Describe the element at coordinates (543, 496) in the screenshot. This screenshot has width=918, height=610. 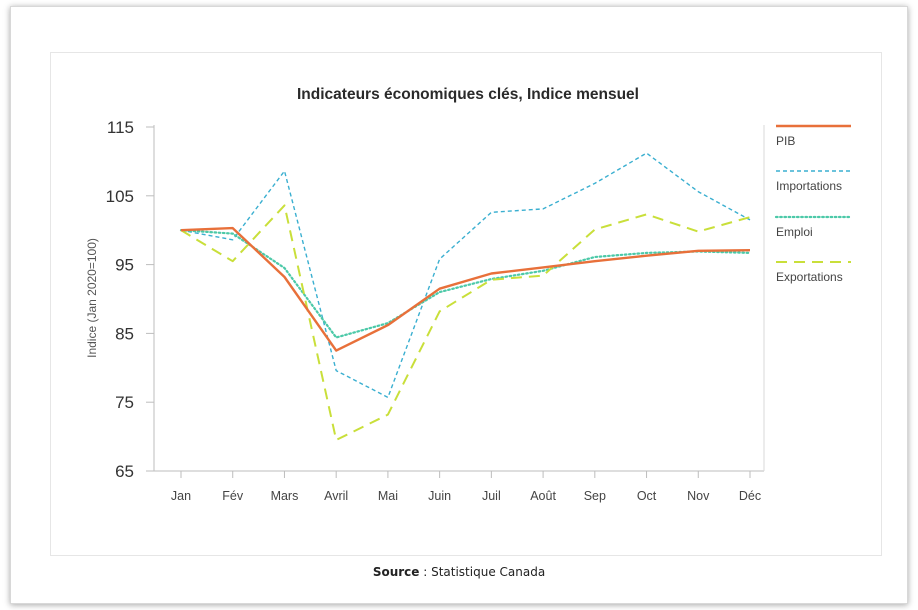
I see `x-tick-label: Août` at that location.